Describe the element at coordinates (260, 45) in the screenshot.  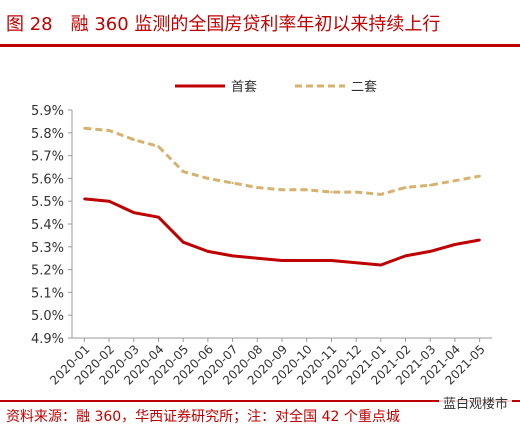
I see `top-divider` at that location.